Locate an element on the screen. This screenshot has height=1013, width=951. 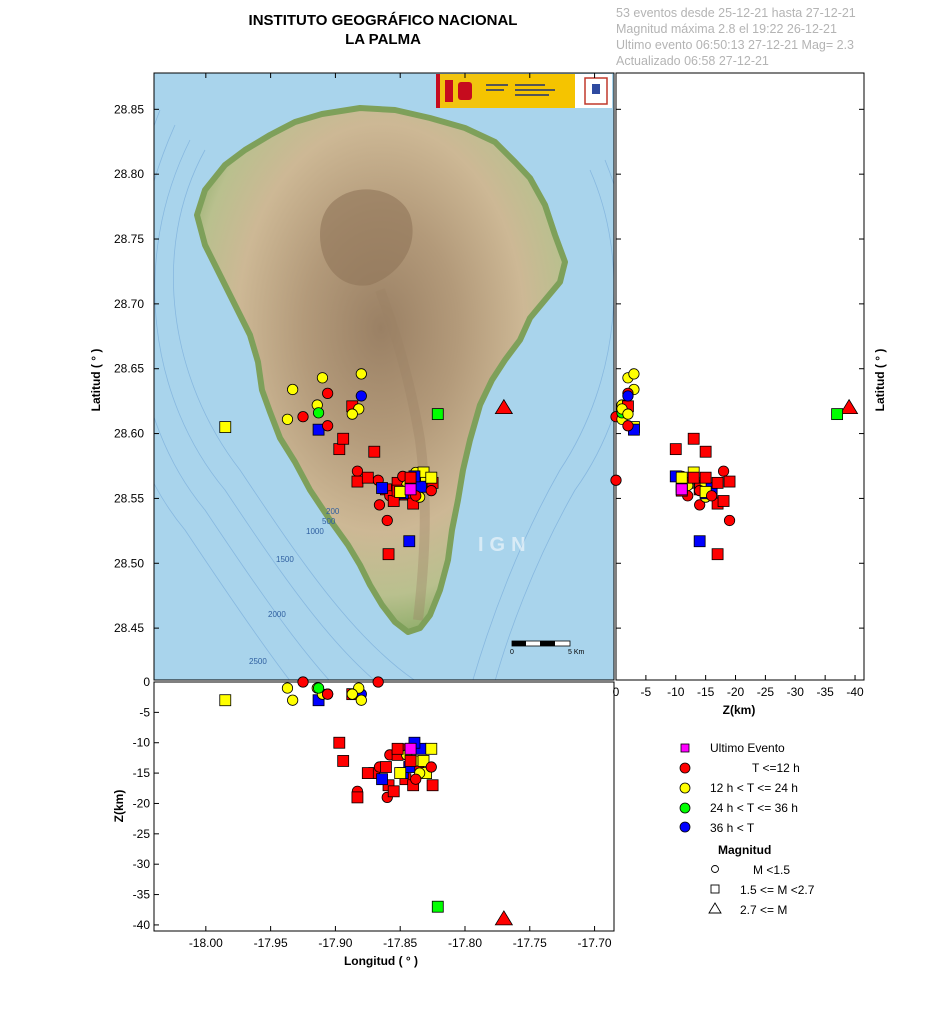
info-line-1: 53 eventos desde 25-12-21 hasta 27-12-21 is located at coordinates (736, 13).